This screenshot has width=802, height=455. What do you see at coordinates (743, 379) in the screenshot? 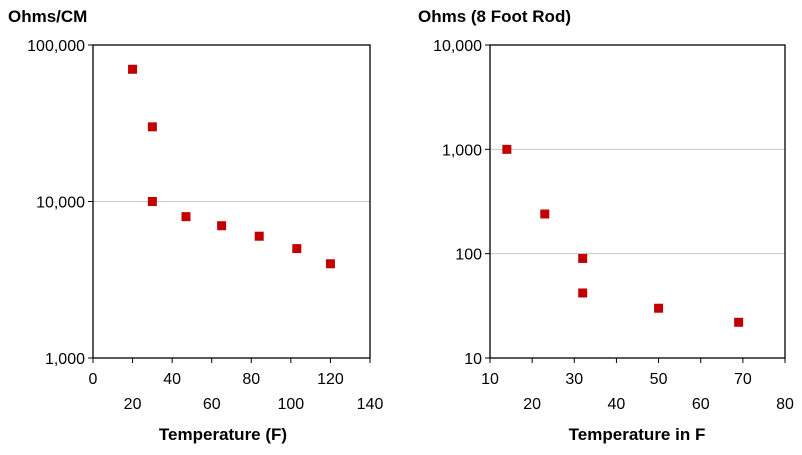
I see `x-tick-label: 70` at bounding box center [743, 379].